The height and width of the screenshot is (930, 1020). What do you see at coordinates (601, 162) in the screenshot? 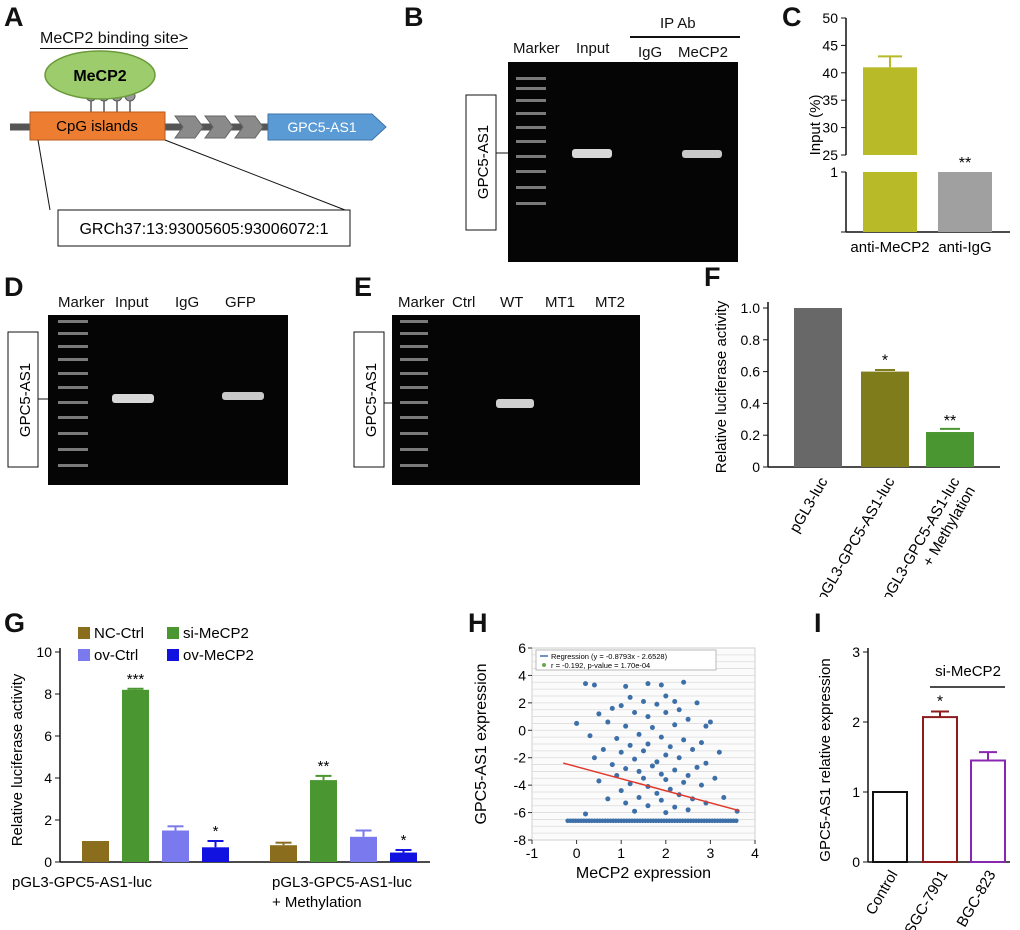
I see `gel-b: GPC5-AS1` at bounding box center [601, 162].